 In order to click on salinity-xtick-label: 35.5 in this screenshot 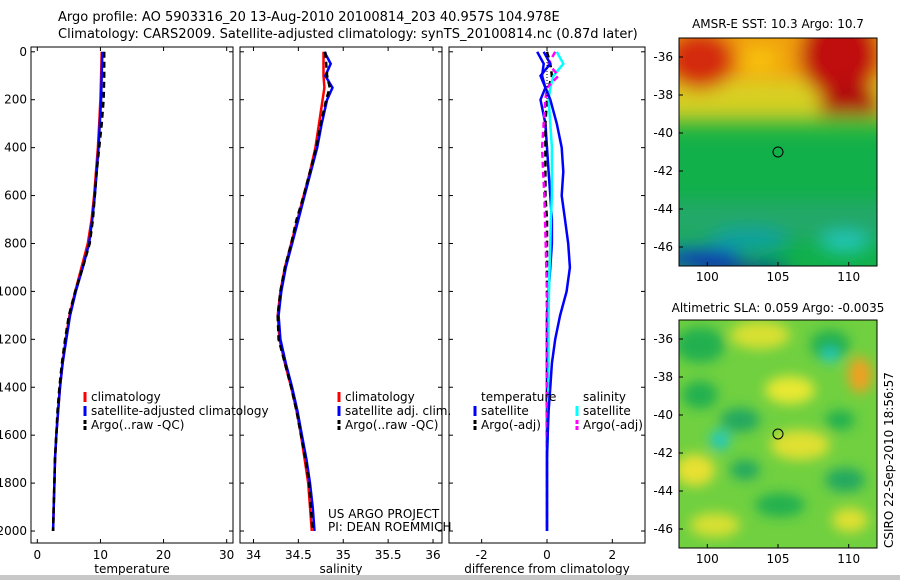, I will do `click(388, 555)`.